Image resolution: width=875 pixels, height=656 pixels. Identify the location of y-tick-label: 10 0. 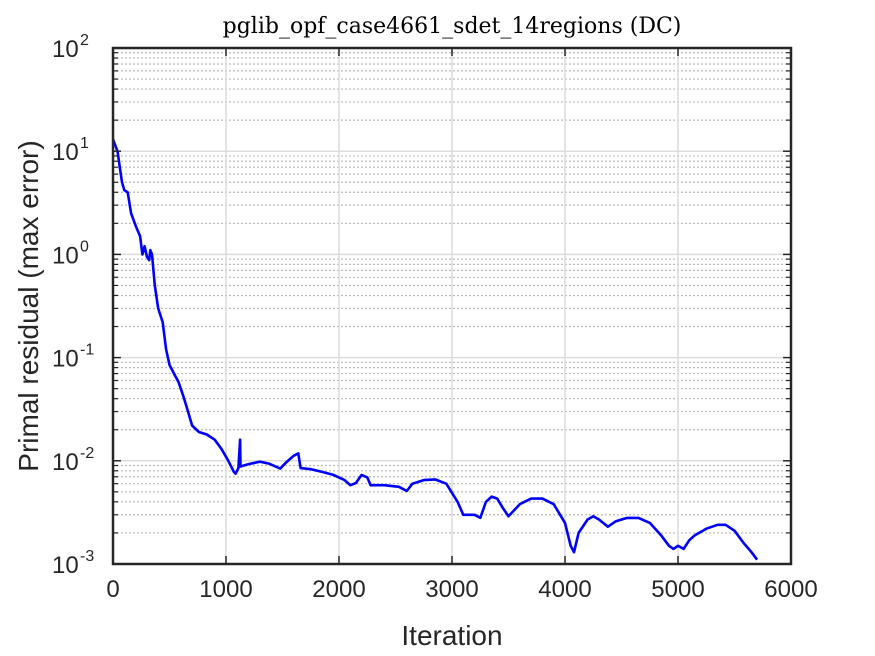
(70, 253).